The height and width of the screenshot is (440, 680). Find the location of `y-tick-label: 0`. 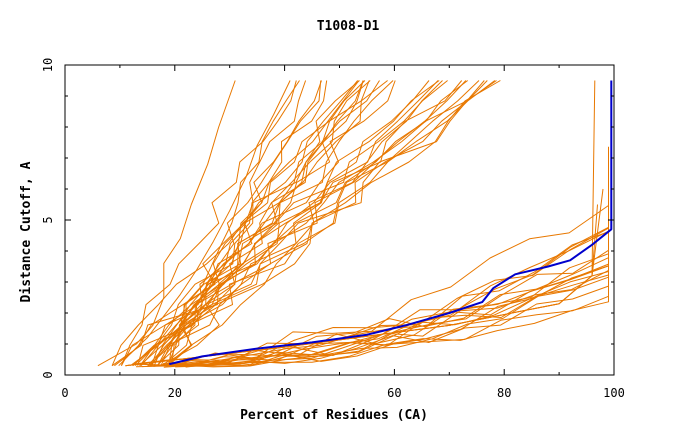

y-tick-label: 0 is located at coordinates (48, 374).